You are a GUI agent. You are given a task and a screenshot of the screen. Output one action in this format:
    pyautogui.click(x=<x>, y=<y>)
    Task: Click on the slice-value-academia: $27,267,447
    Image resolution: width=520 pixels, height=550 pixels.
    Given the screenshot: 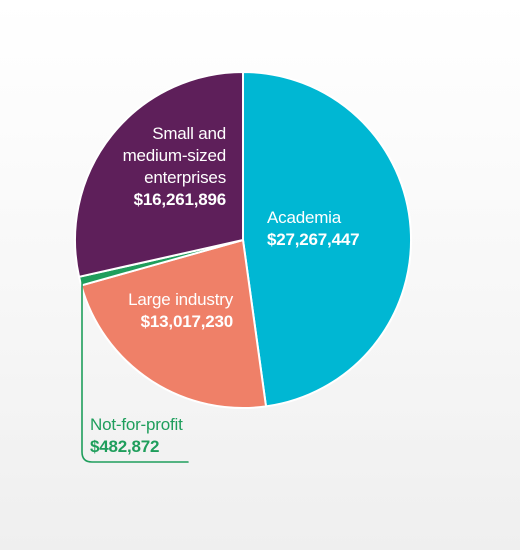 What is the action you would take?
    pyautogui.click(x=313, y=239)
    